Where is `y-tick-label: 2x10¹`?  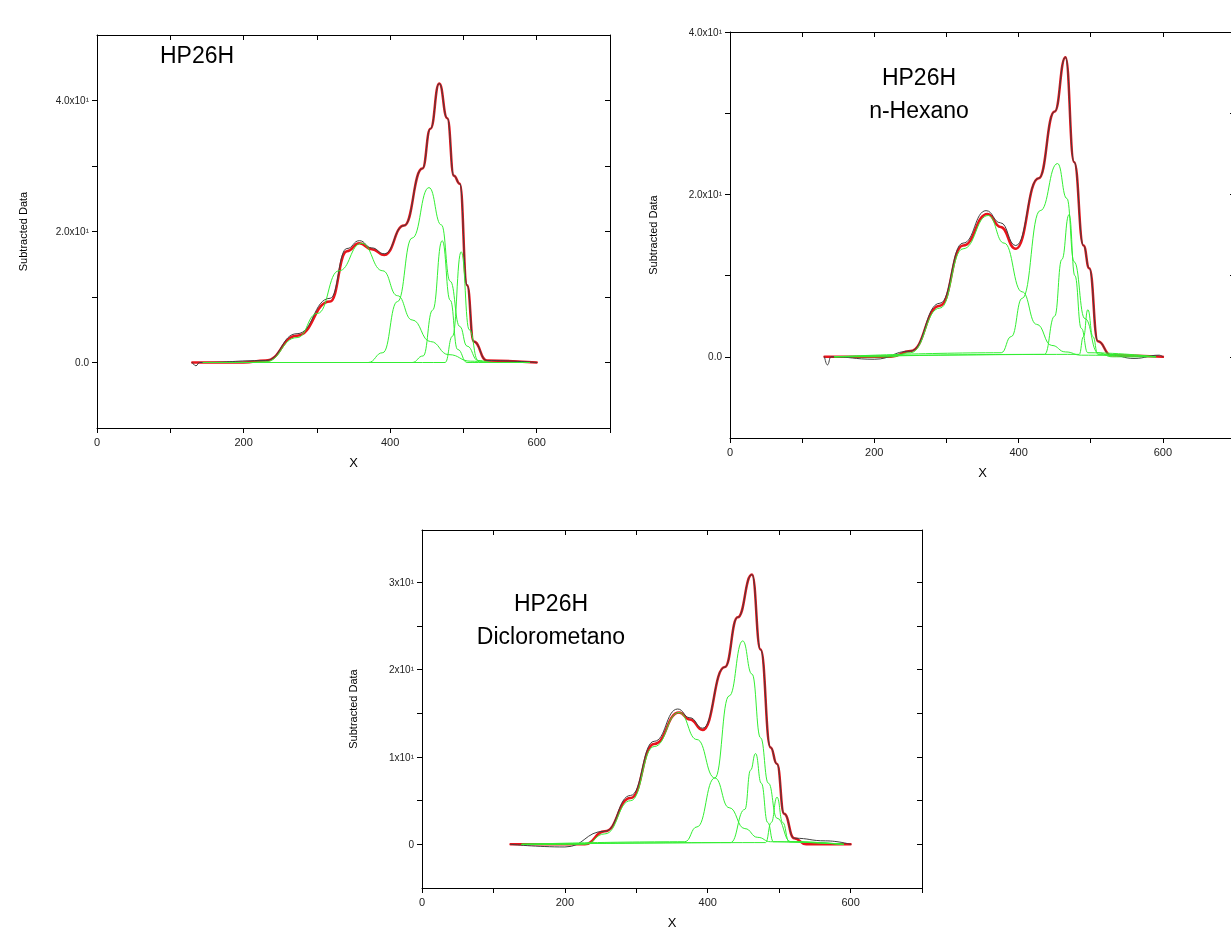
y-tick-label: 2x10¹ is located at coordinates (401, 670).